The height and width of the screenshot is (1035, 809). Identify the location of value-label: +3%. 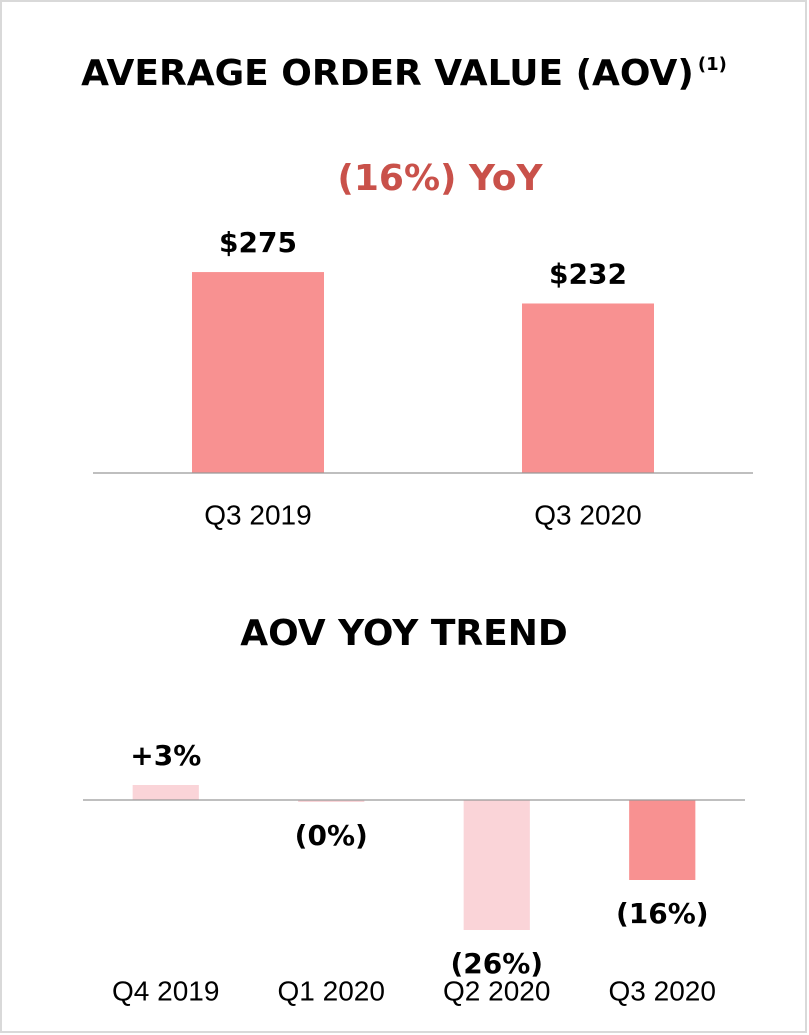
(165, 755).